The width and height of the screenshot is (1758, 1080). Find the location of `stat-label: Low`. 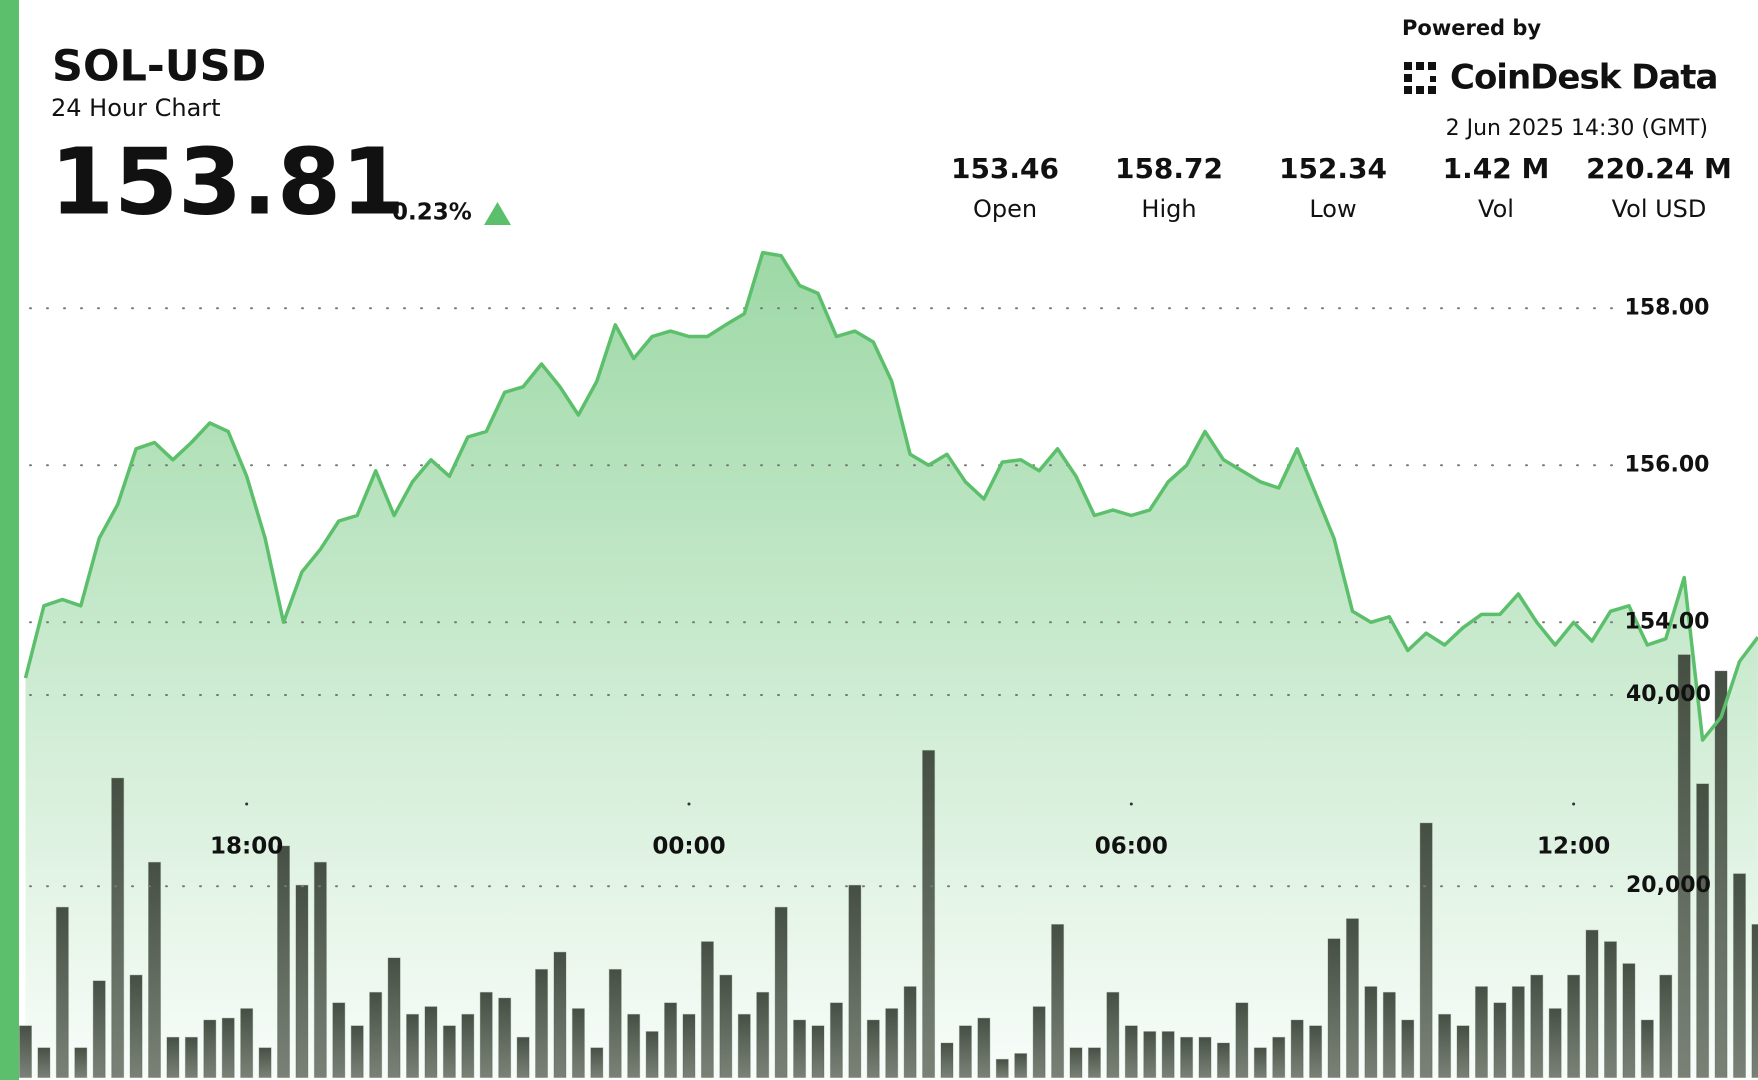

stat-label: Low is located at coordinates (1332, 209).